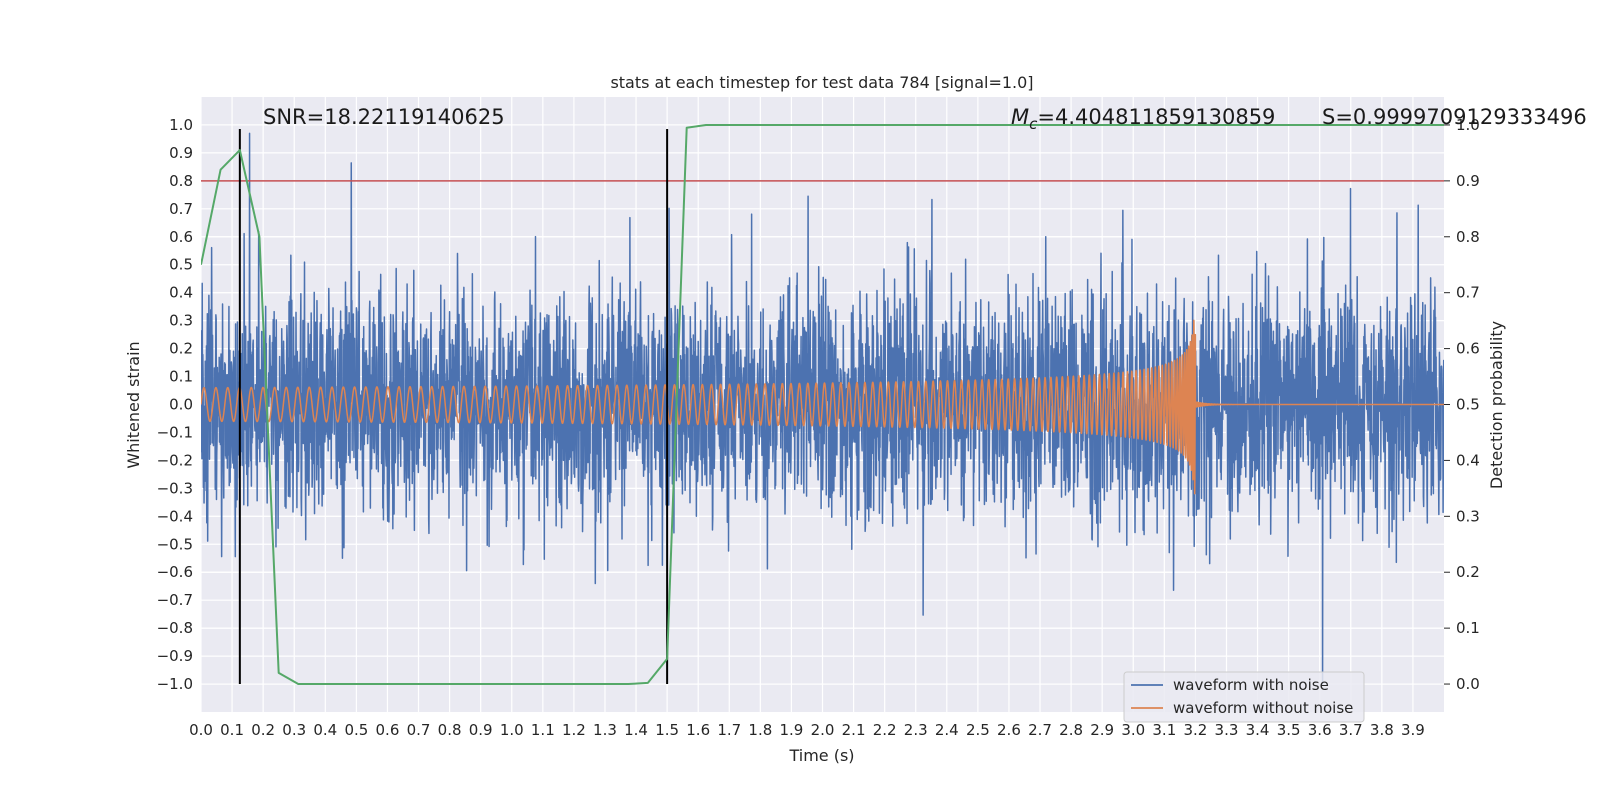 The width and height of the screenshot is (1600, 800). I want to click on y2-tick-label: 0.5, so click(1468, 405).